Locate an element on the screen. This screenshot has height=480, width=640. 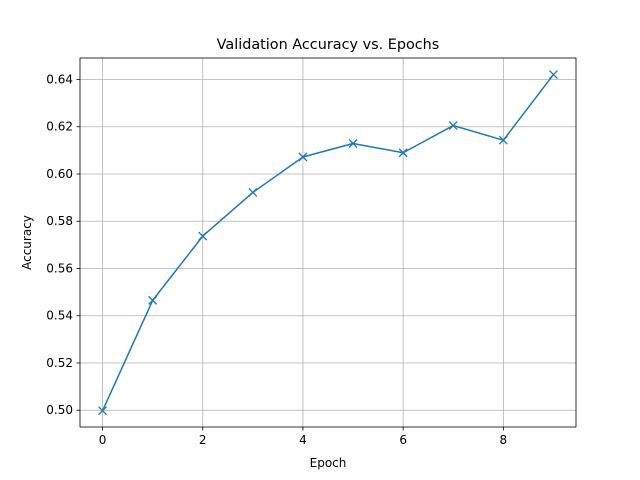
y-axis-title: Accuracy is located at coordinates (27, 242).